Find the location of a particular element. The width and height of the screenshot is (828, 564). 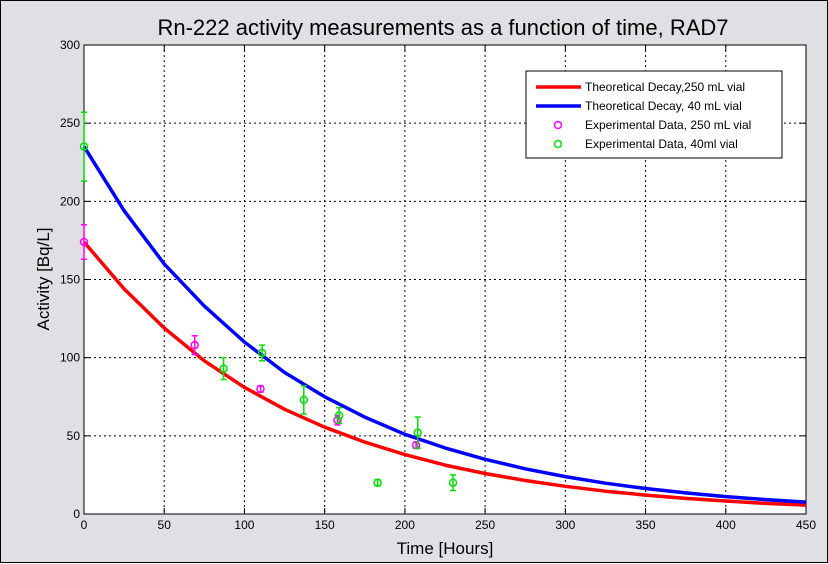

y-tick-label: 300 is located at coordinates (70, 45).